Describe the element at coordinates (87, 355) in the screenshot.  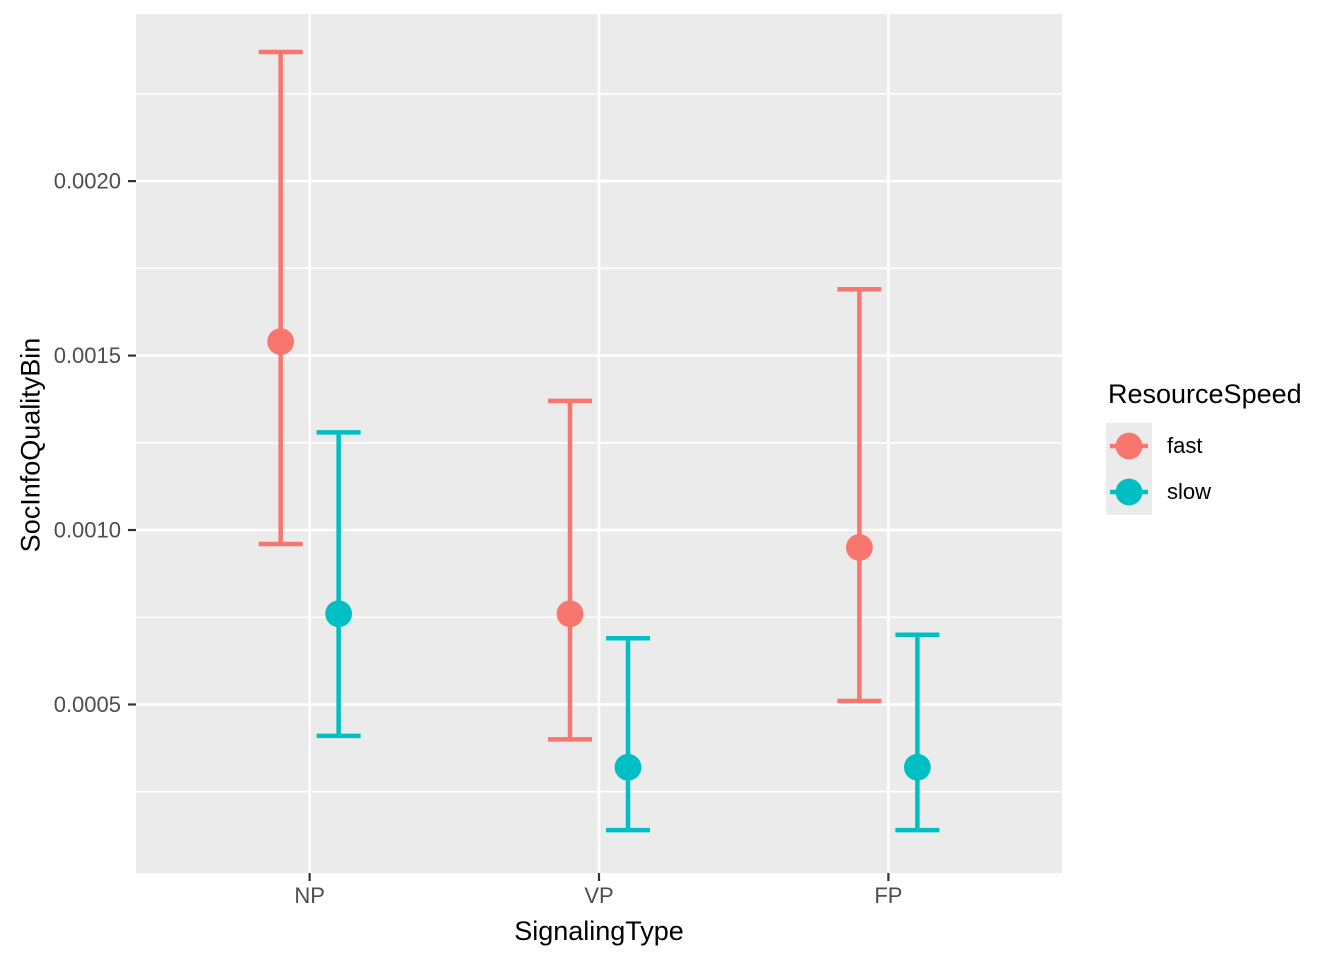
I see `y-tick-label: 0.0015` at that location.